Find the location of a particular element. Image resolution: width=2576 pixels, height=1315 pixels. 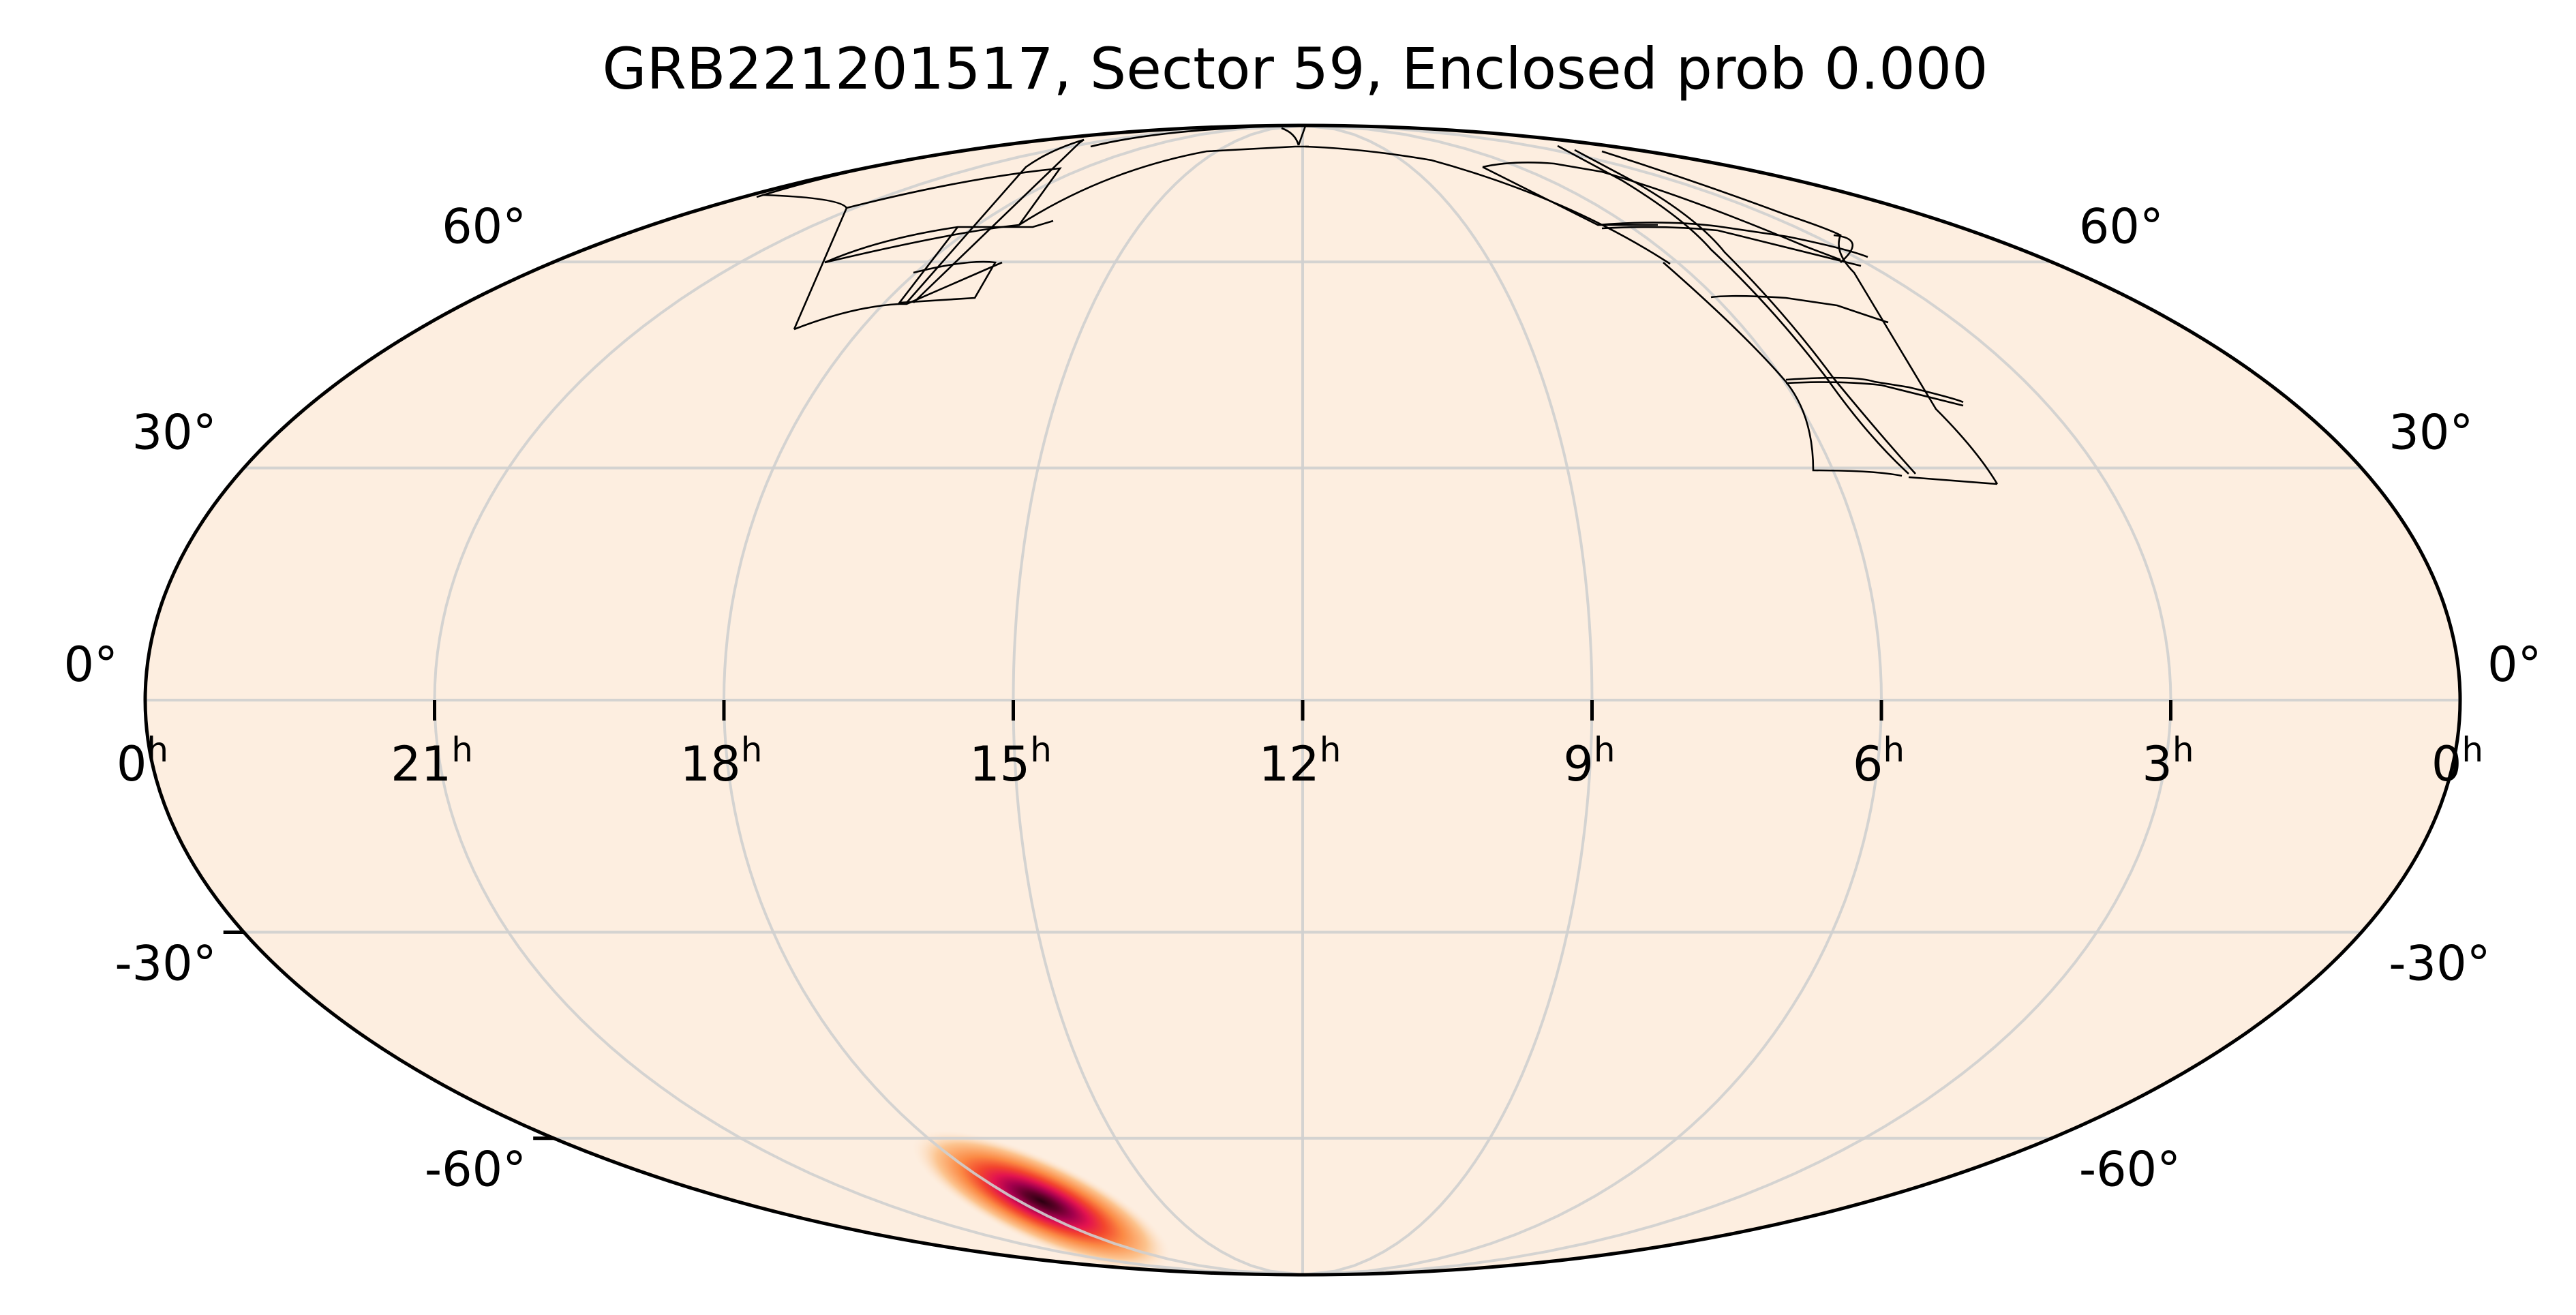

ra-tick-labels: 0h 21h 18h 15h 12h 9h 6h 3h 0h is located at coordinates (1300, 761).